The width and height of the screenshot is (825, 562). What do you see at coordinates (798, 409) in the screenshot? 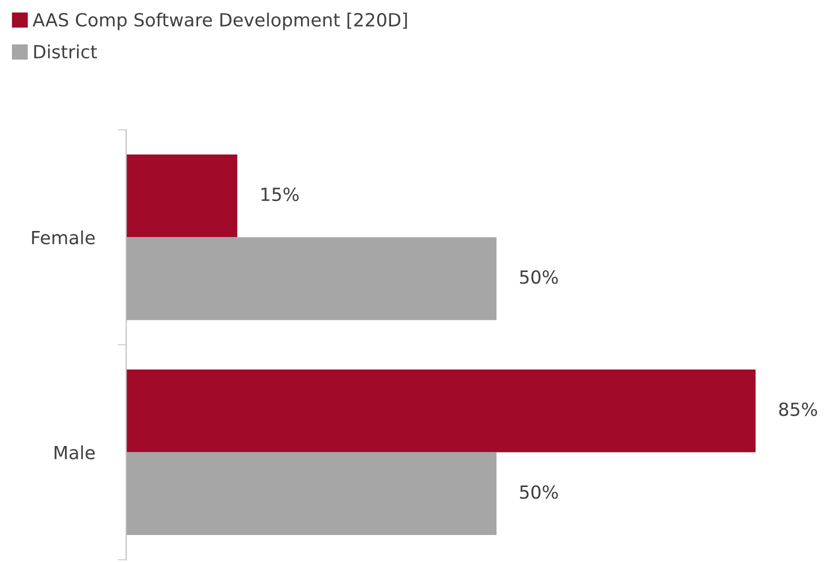
I see `data-label: 85%` at bounding box center [798, 409].